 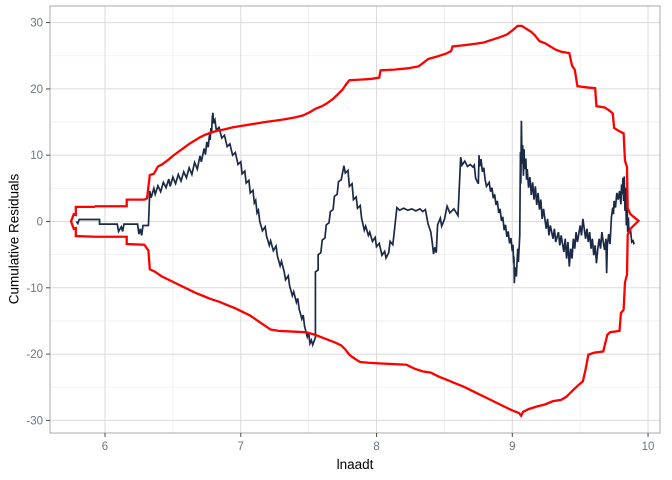 I want to click on y-tick-label: 10, so click(x=36, y=156).